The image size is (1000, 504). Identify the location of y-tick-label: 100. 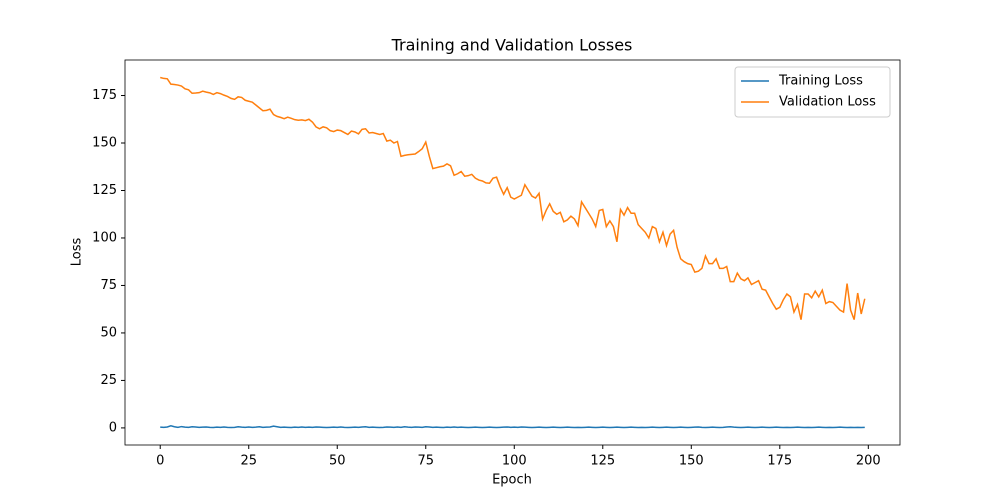
(104, 237).